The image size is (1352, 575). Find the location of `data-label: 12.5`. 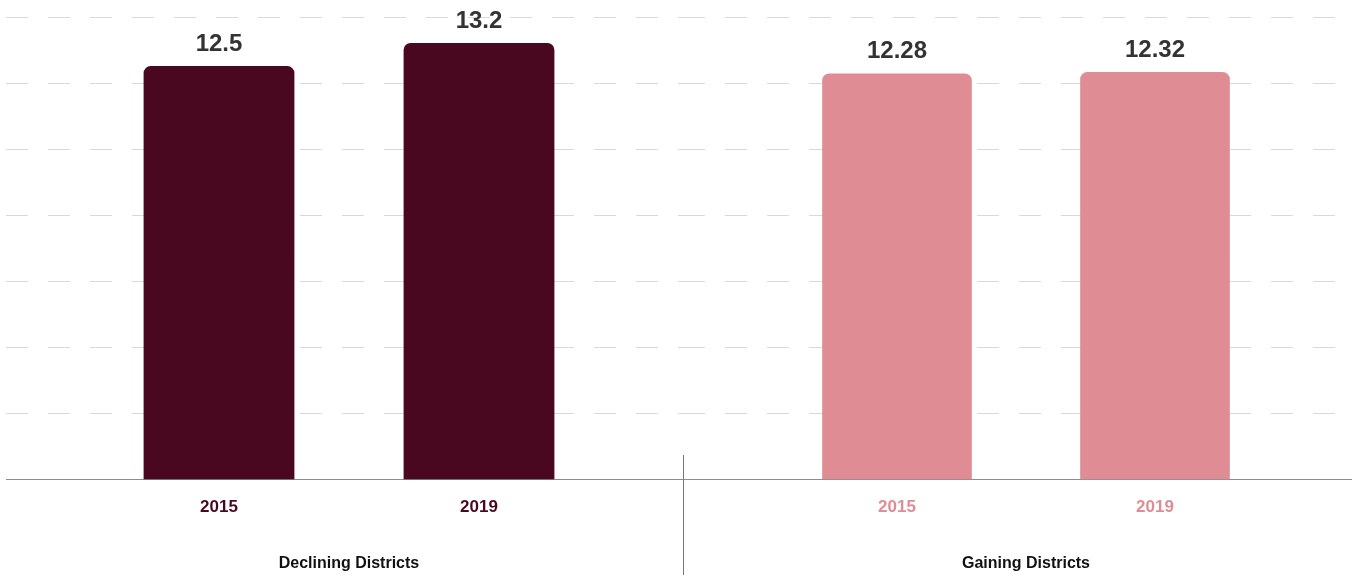

data-label: 12.5 is located at coordinates (219, 42).